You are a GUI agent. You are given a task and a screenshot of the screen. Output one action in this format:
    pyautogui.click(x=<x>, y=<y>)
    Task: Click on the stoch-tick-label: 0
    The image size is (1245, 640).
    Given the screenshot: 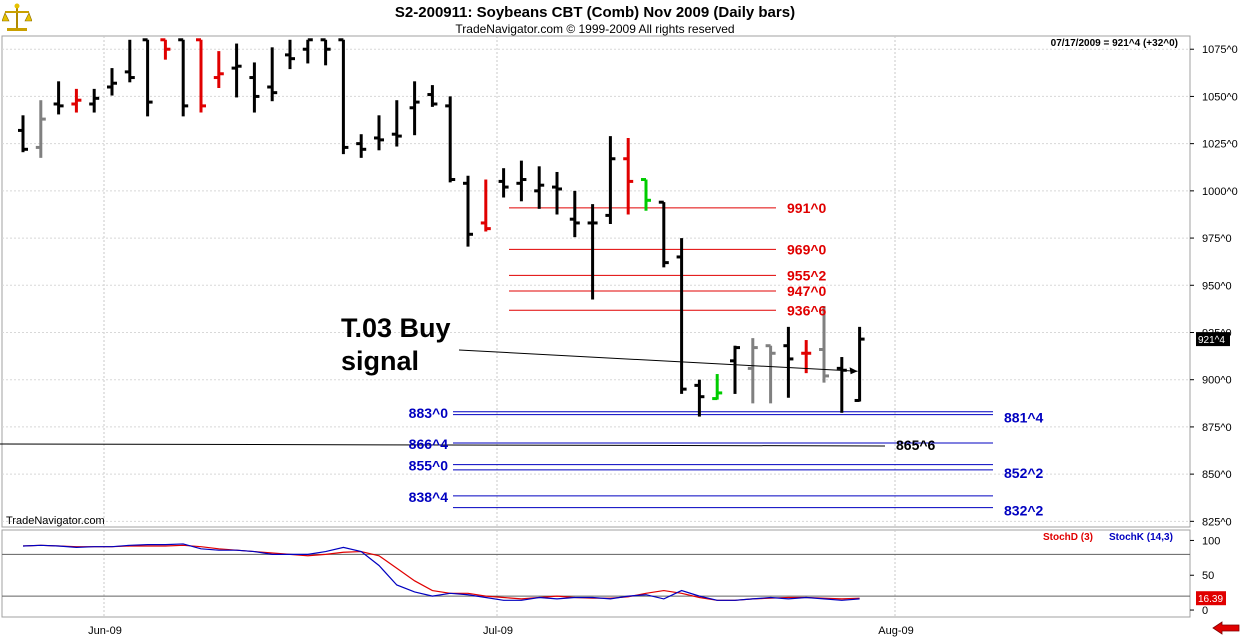 What is the action you would take?
    pyautogui.click(x=1205, y=611)
    